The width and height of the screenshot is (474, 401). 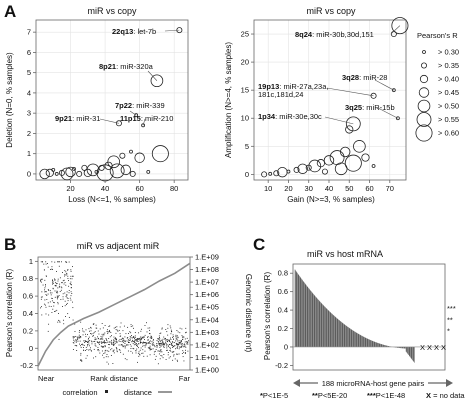 What do you see at coordinates (448, 92) in the screenshot?
I see `legend-label: > 0.45` at bounding box center [448, 92].